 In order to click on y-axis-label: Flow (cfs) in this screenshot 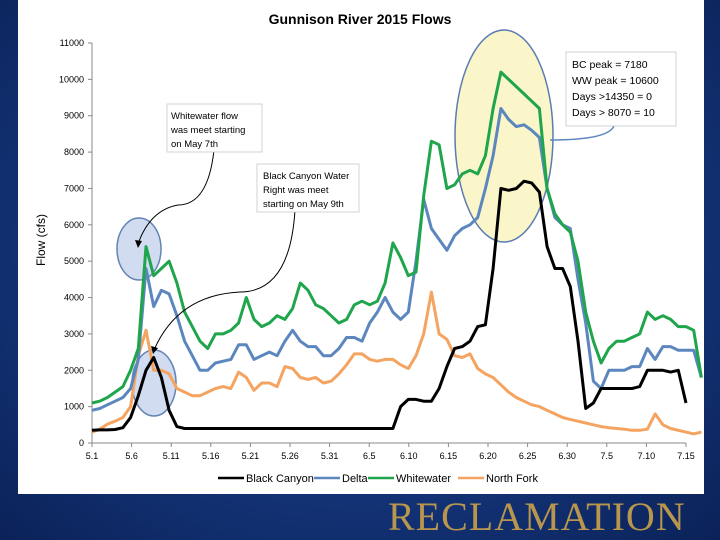, I will do `click(41, 240)`.